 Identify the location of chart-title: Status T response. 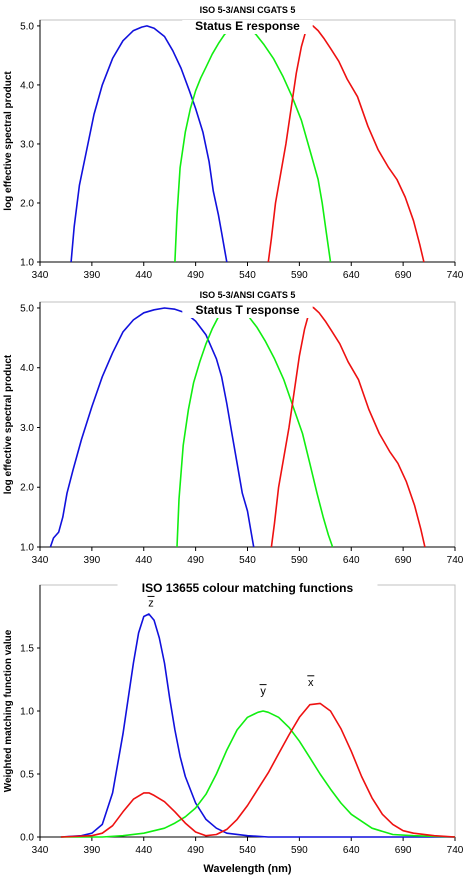
(247, 310).